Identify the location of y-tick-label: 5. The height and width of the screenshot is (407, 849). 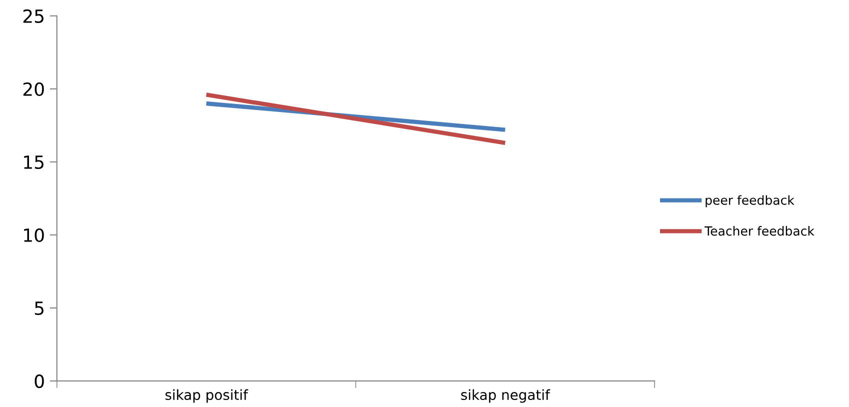
(39, 309).